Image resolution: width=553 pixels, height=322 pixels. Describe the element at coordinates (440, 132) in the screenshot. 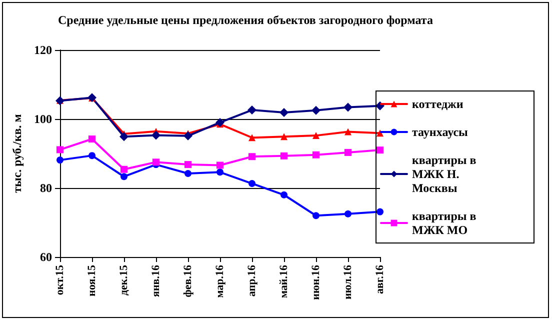

I see `legend-label: таунхаусы` at that location.